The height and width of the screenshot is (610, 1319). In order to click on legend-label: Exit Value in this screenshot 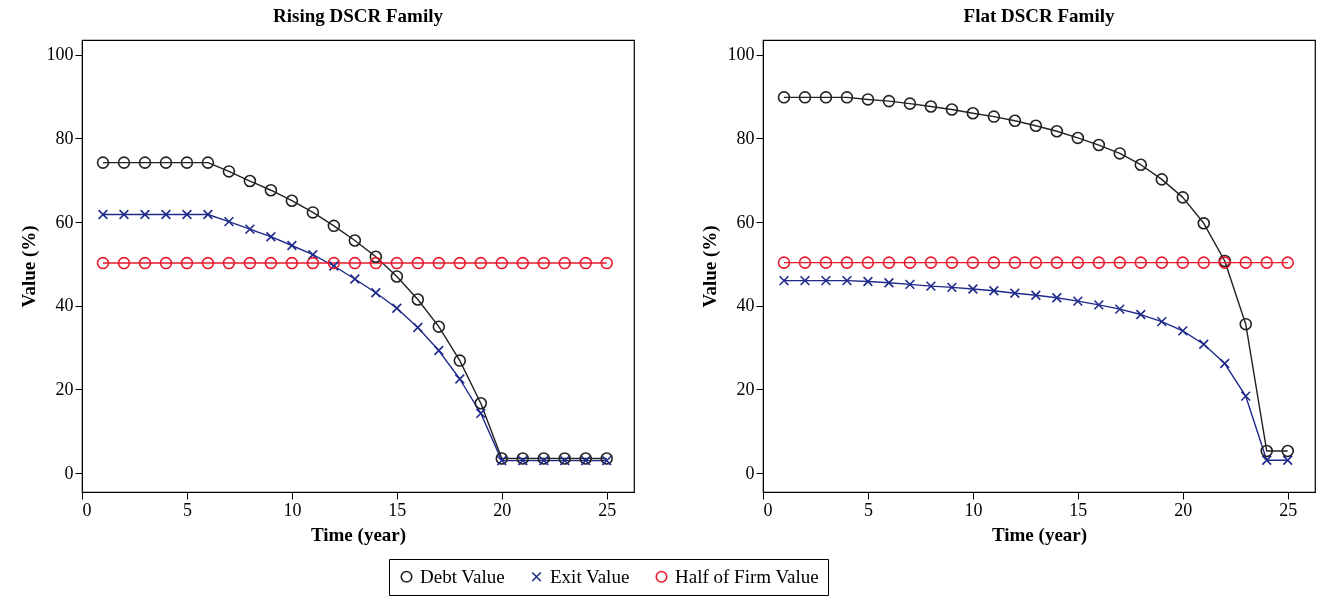, I will do `click(590, 576)`.